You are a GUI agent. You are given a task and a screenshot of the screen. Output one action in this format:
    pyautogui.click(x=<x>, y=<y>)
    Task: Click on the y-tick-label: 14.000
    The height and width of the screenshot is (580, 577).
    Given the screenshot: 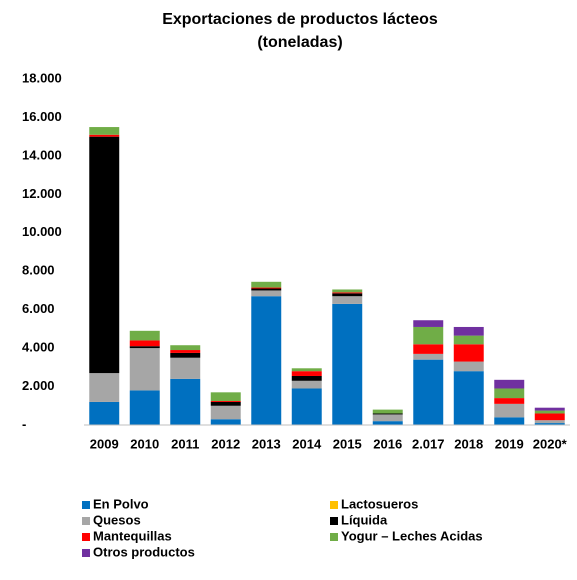 What is the action you would take?
    pyautogui.click(x=42, y=154)
    